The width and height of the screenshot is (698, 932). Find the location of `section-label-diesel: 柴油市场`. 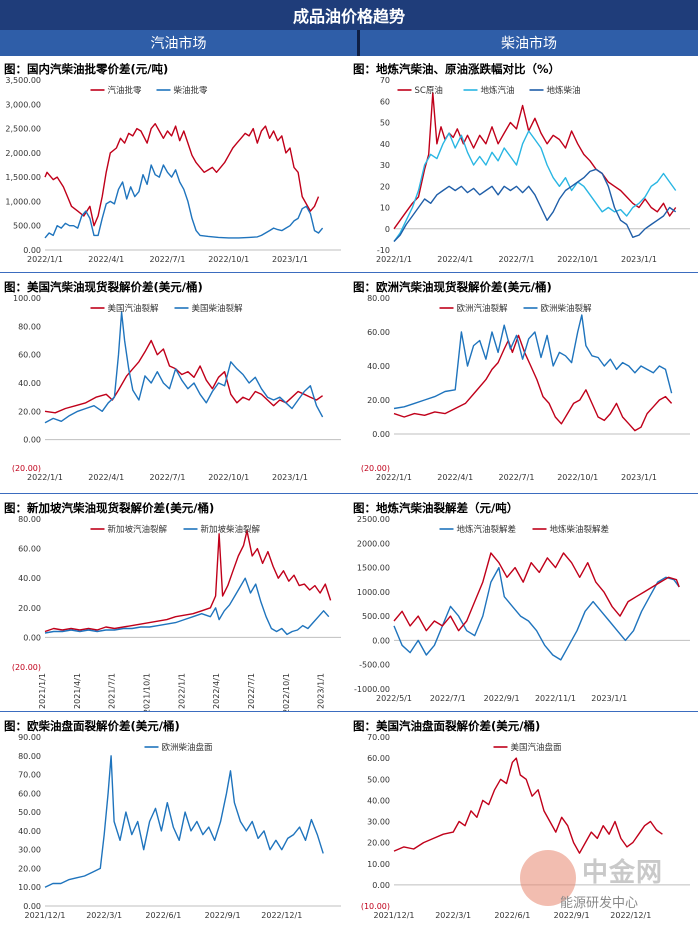

section-label-diesel: 柴油市场 is located at coordinates (529, 44).